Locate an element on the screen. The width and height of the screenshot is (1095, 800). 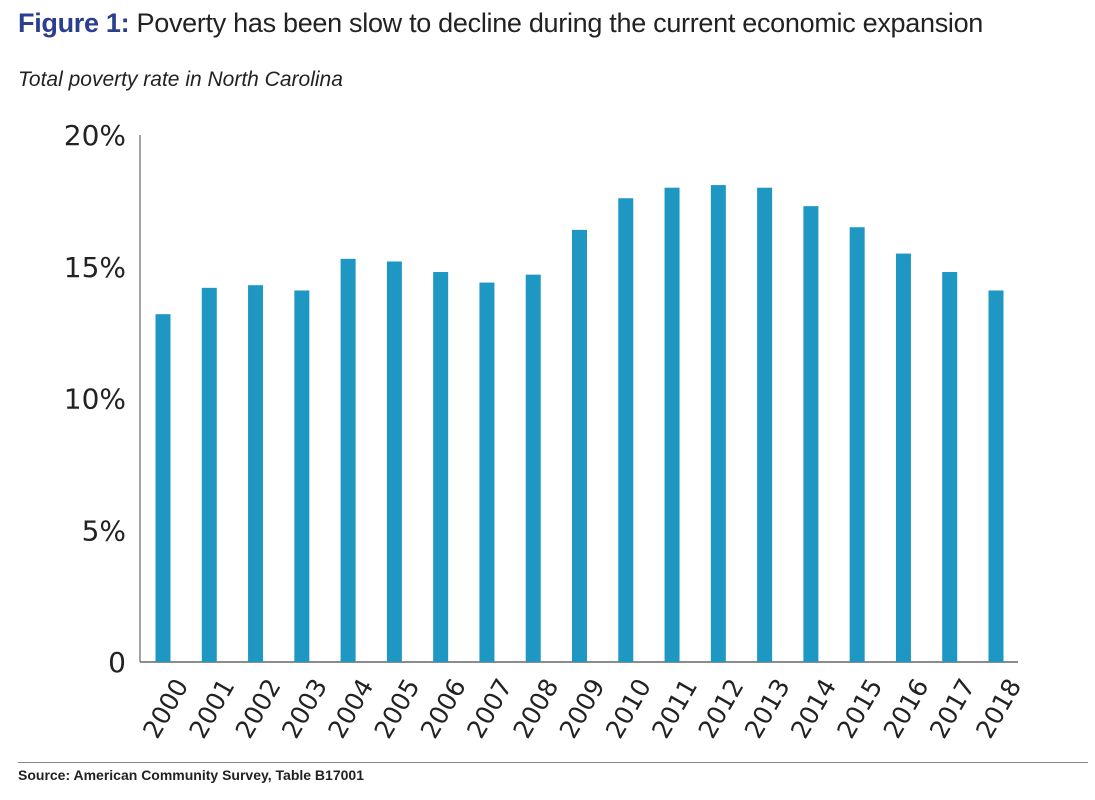
y-tick-label: 10% is located at coordinates (95, 399).